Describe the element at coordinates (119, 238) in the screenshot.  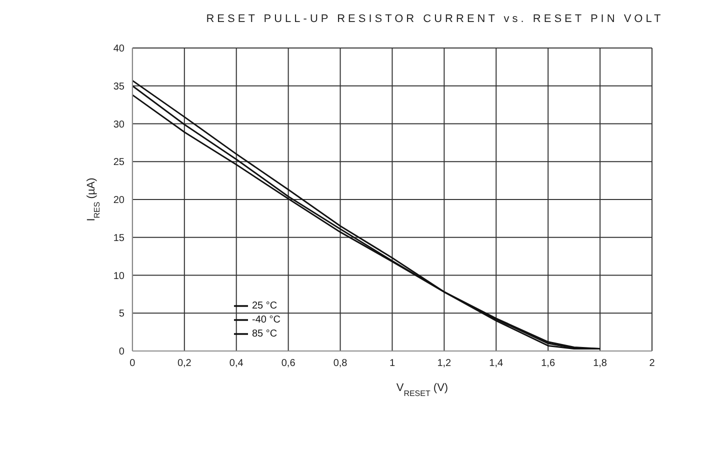
I see `y-tick-label: 15` at that location.